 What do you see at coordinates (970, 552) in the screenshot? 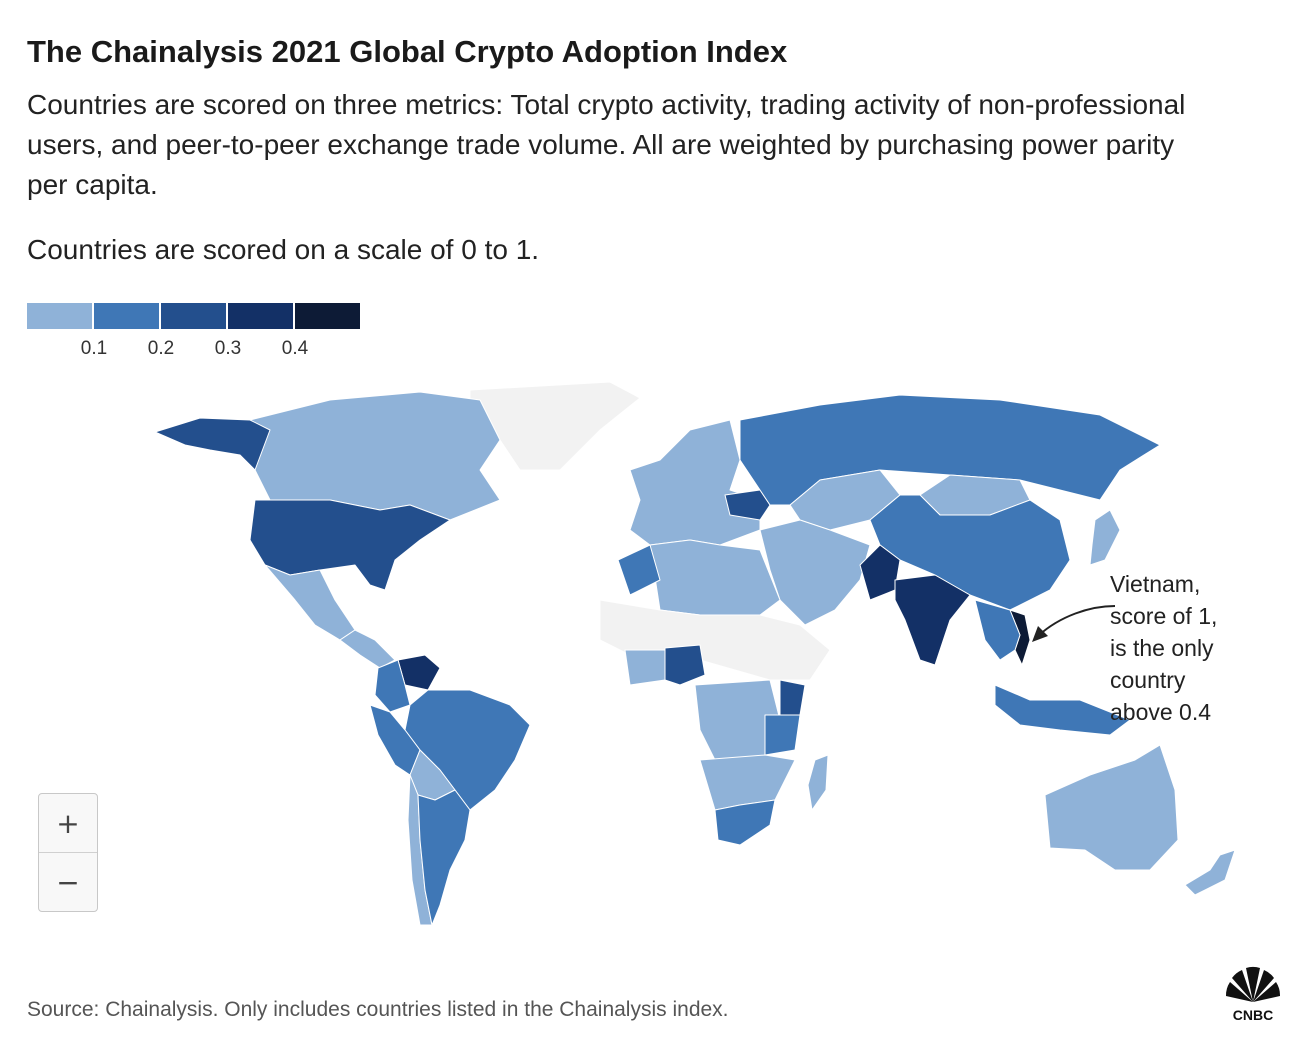
I see `region-china` at bounding box center [970, 552].